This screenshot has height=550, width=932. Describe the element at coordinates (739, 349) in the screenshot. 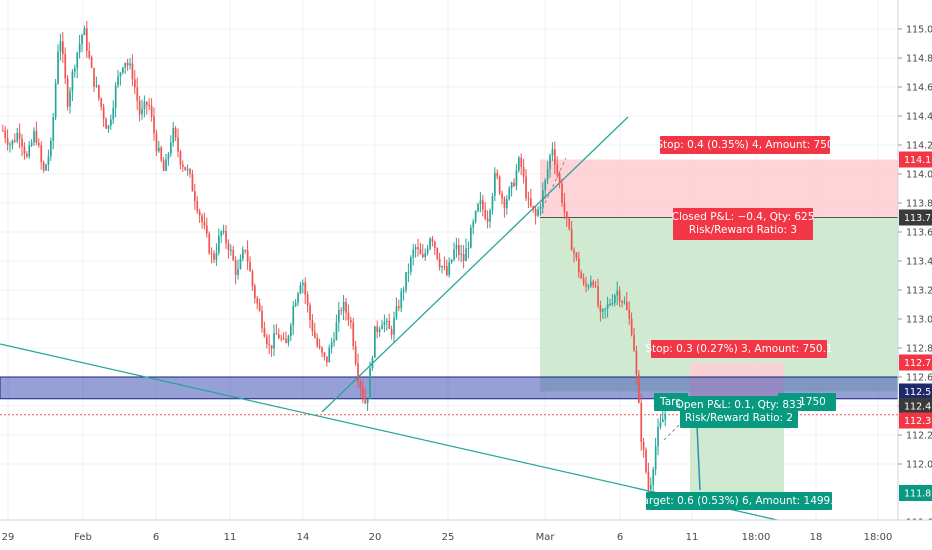

I see `long-stop-label: Stop: 0.3 (0.27%) 3, Amount: 750.1` at that location.